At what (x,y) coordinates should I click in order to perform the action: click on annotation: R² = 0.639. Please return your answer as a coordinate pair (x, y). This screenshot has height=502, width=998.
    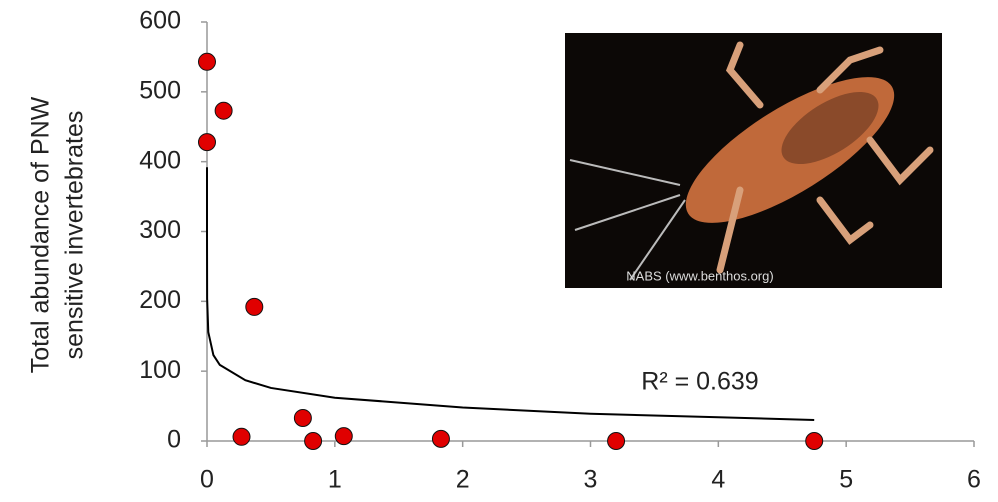
    Looking at the image, I should click on (699, 382).